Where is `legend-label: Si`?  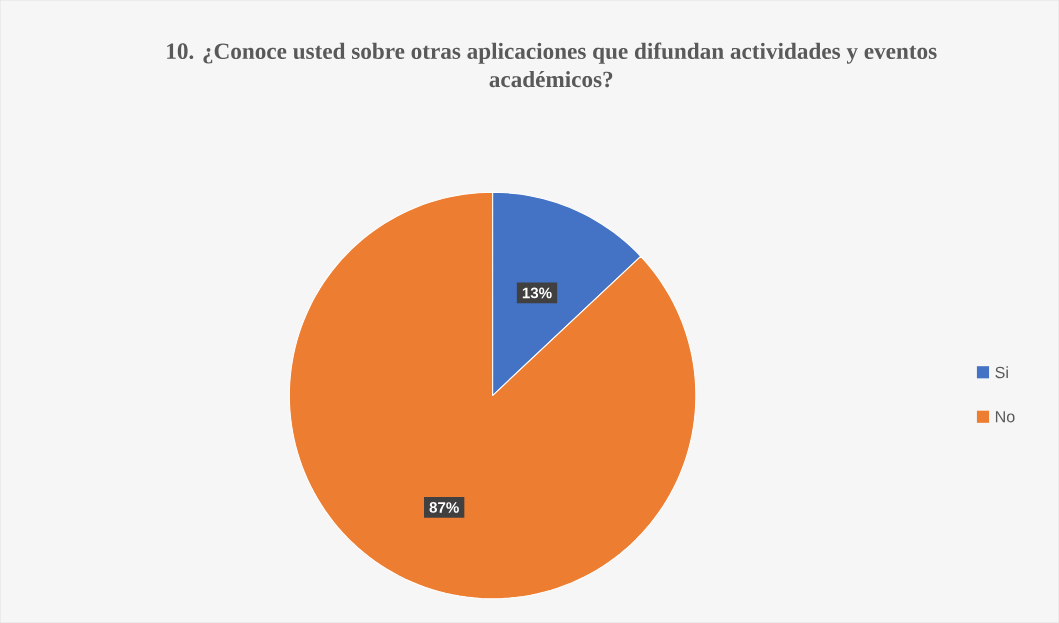 legend-label: Si is located at coordinates (1001, 372).